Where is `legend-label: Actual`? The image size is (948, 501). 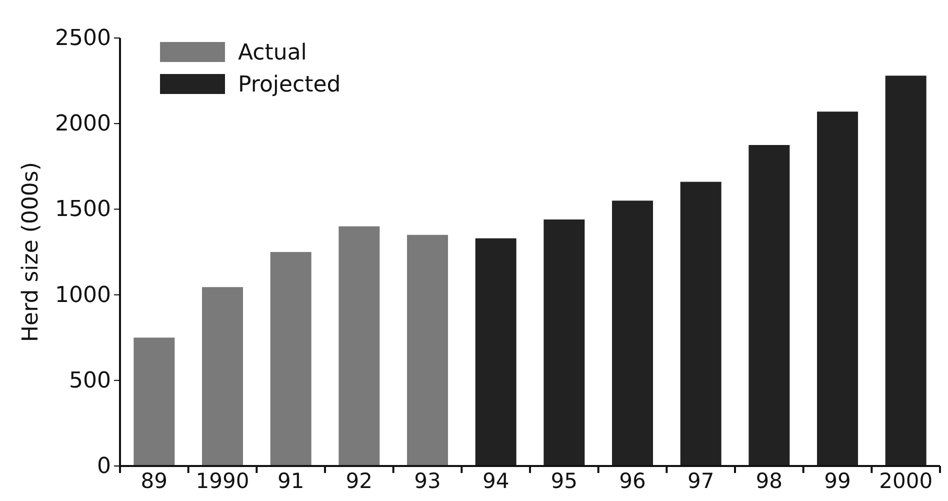
legend-label: Actual is located at coordinates (272, 53).